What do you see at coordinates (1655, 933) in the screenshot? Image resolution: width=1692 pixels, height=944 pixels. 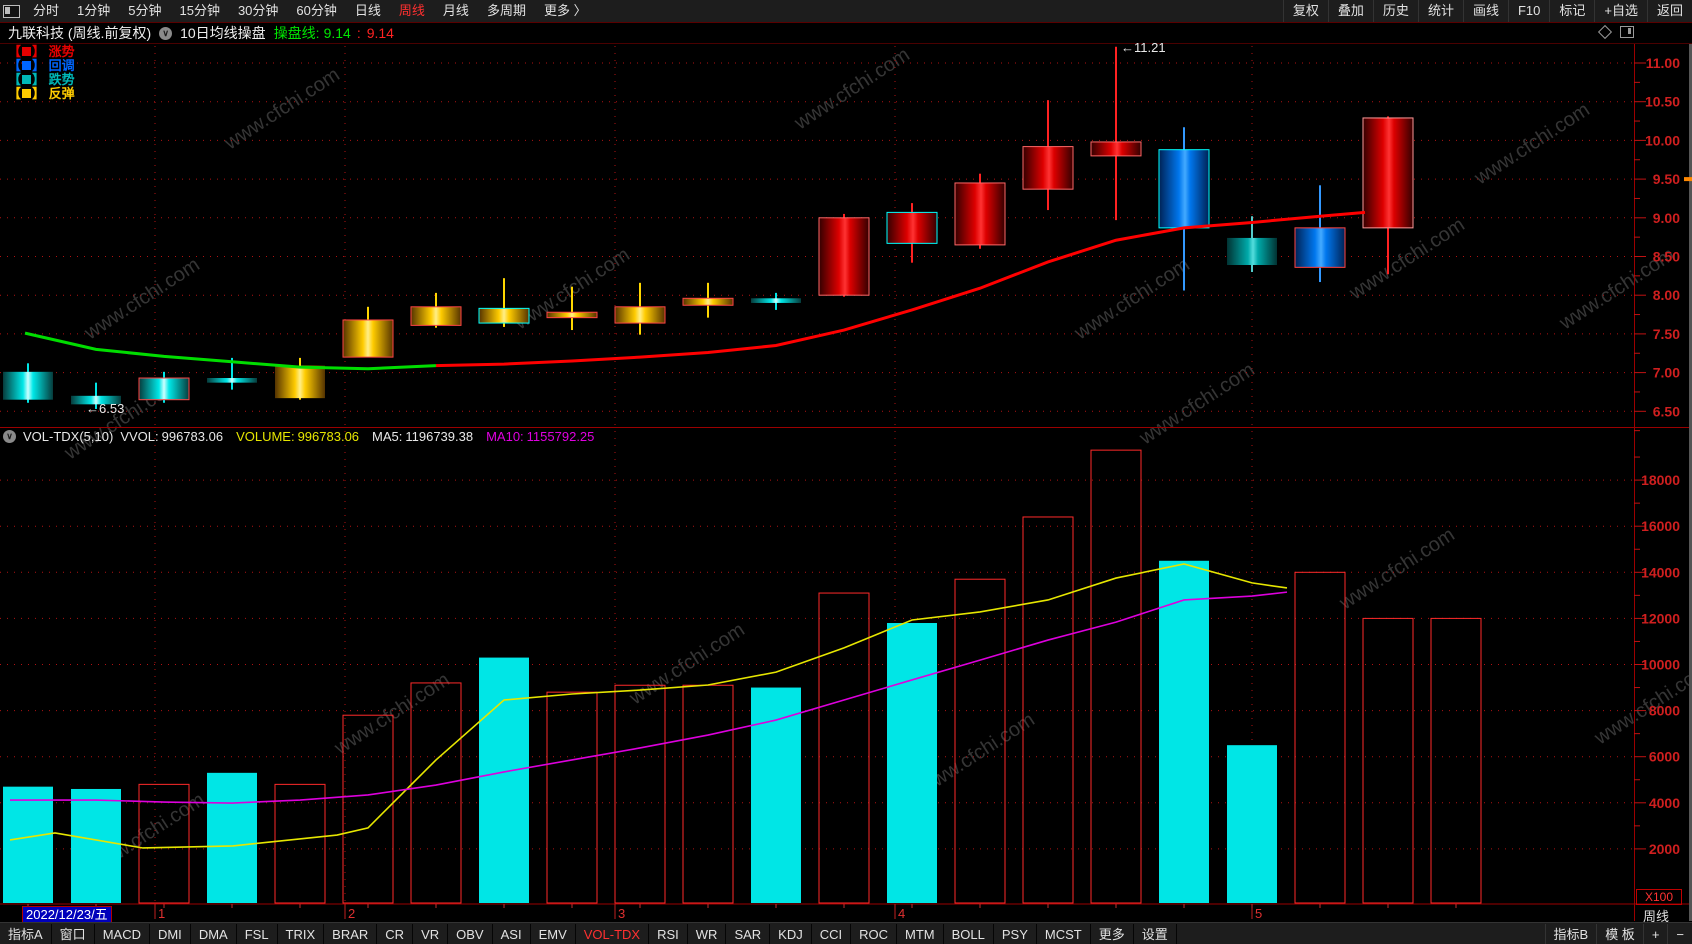 I see `indicator-action-+: +` at bounding box center [1655, 933].